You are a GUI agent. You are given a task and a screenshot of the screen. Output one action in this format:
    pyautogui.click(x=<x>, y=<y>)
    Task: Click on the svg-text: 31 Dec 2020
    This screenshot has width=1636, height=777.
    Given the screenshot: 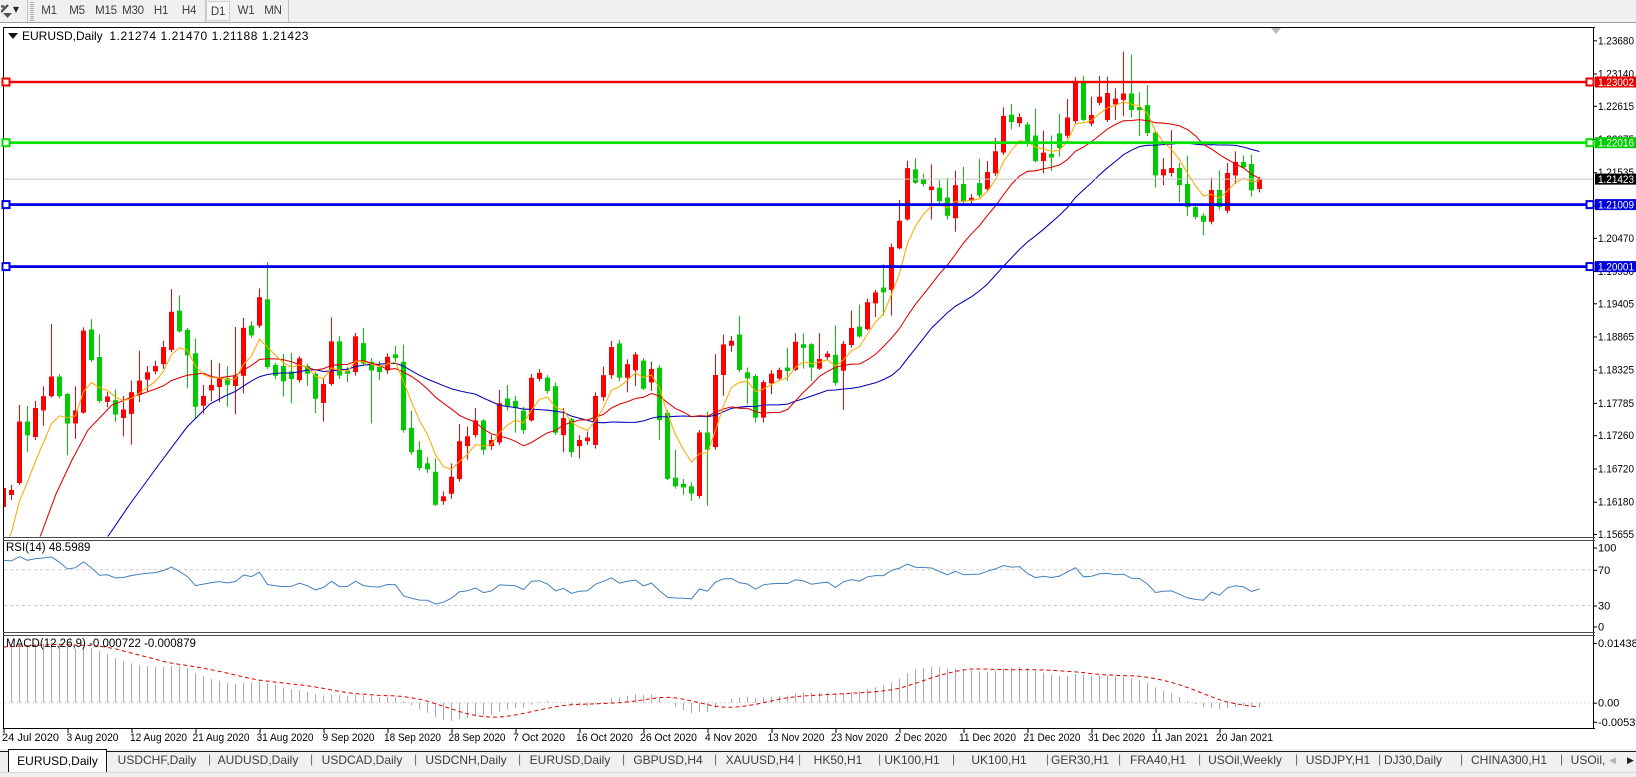 What is the action you would take?
    pyautogui.click(x=1116, y=738)
    